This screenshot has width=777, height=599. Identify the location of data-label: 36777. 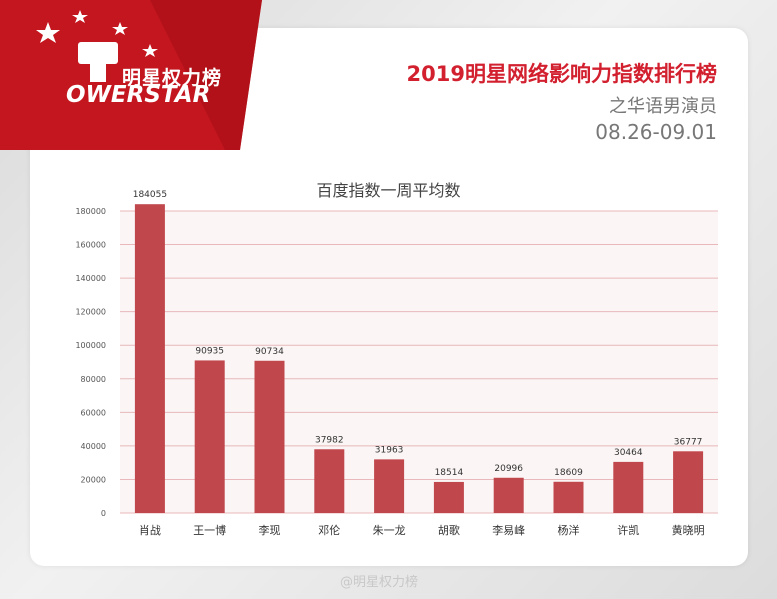
(688, 442).